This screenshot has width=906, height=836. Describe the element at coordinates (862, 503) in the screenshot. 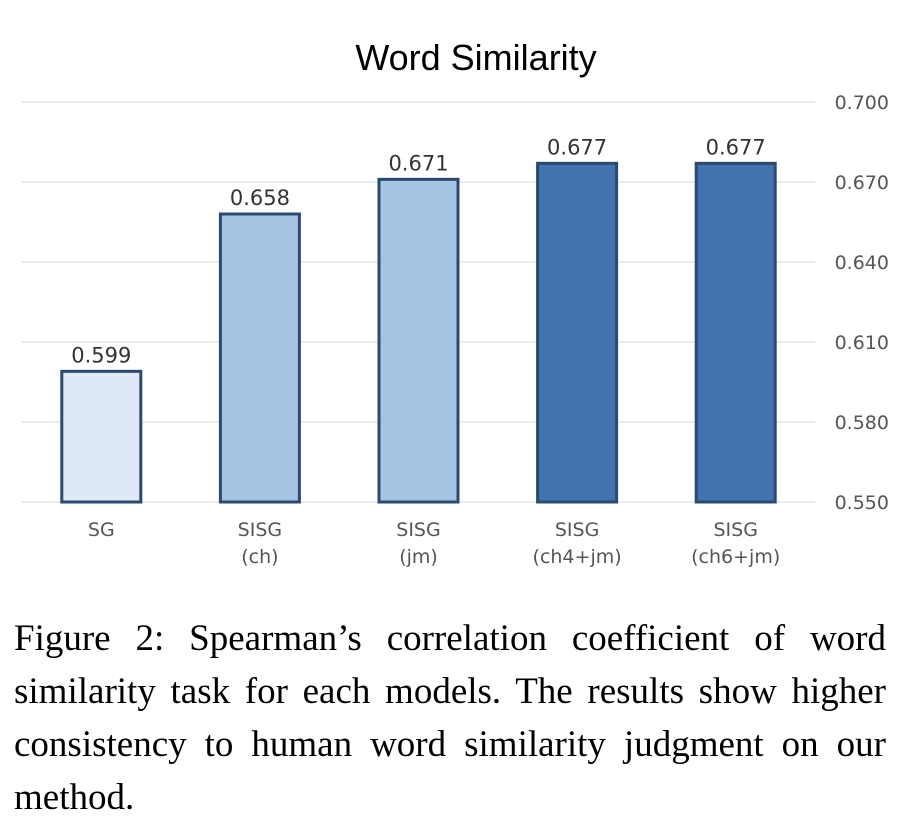

I see `y-tick-label: 0.550` at that location.